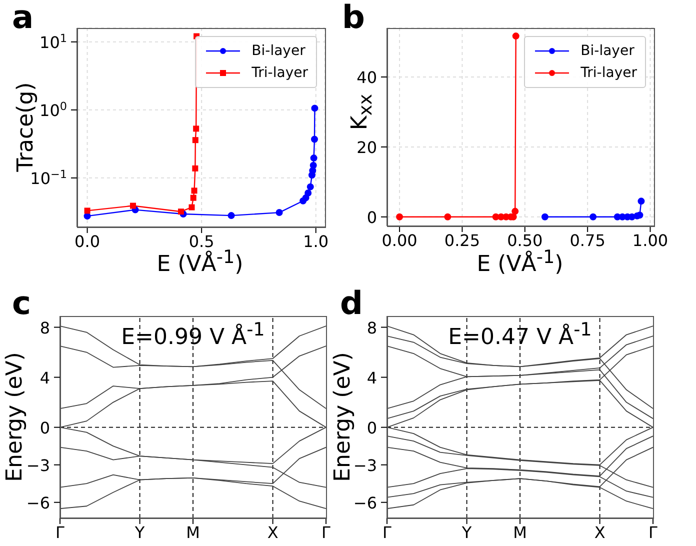 This screenshot has height=546, width=696. What do you see at coordinates (650, 240) in the screenshot?
I see `x-tick-label: 1.00` at bounding box center [650, 240].